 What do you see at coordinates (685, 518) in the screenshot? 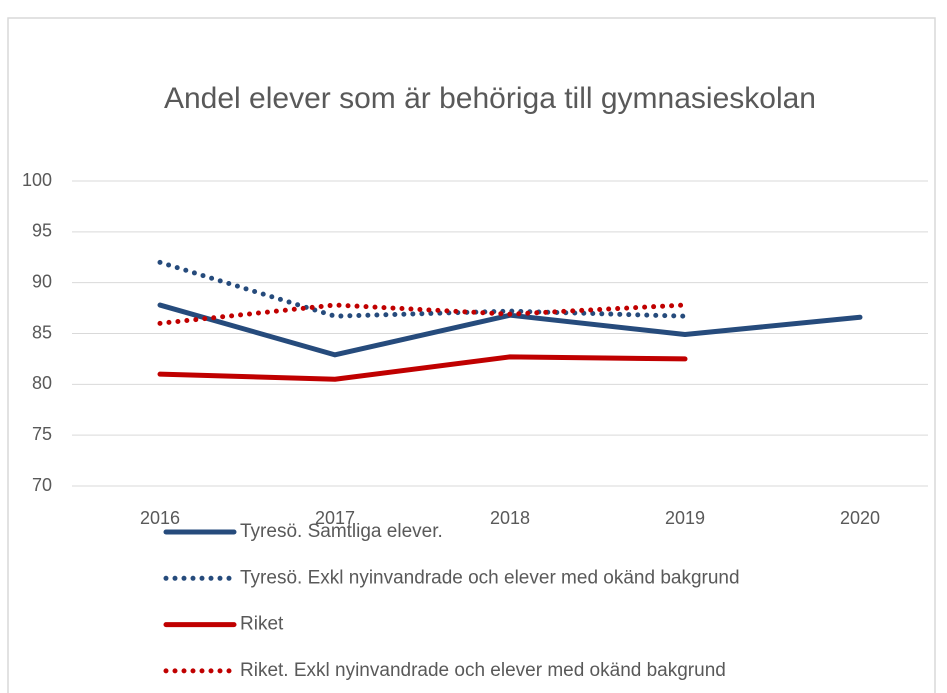
I see `x-tick-label: 2019` at bounding box center [685, 518].